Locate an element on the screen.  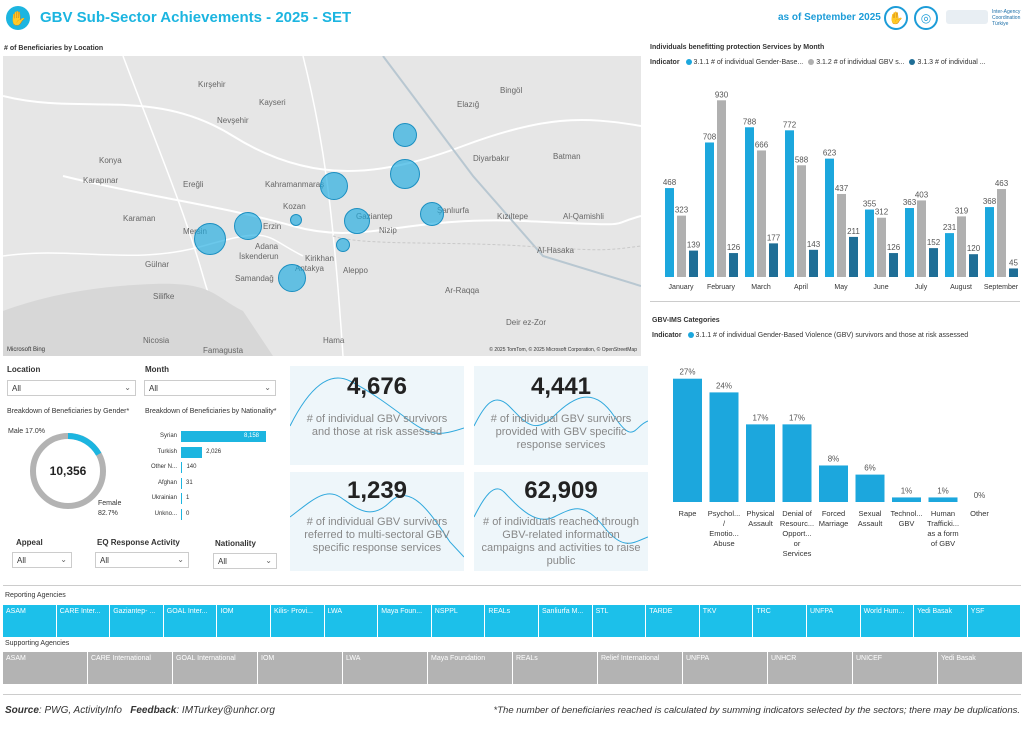
appeal-dropdown-value: All is located at coordinates (21, 560).